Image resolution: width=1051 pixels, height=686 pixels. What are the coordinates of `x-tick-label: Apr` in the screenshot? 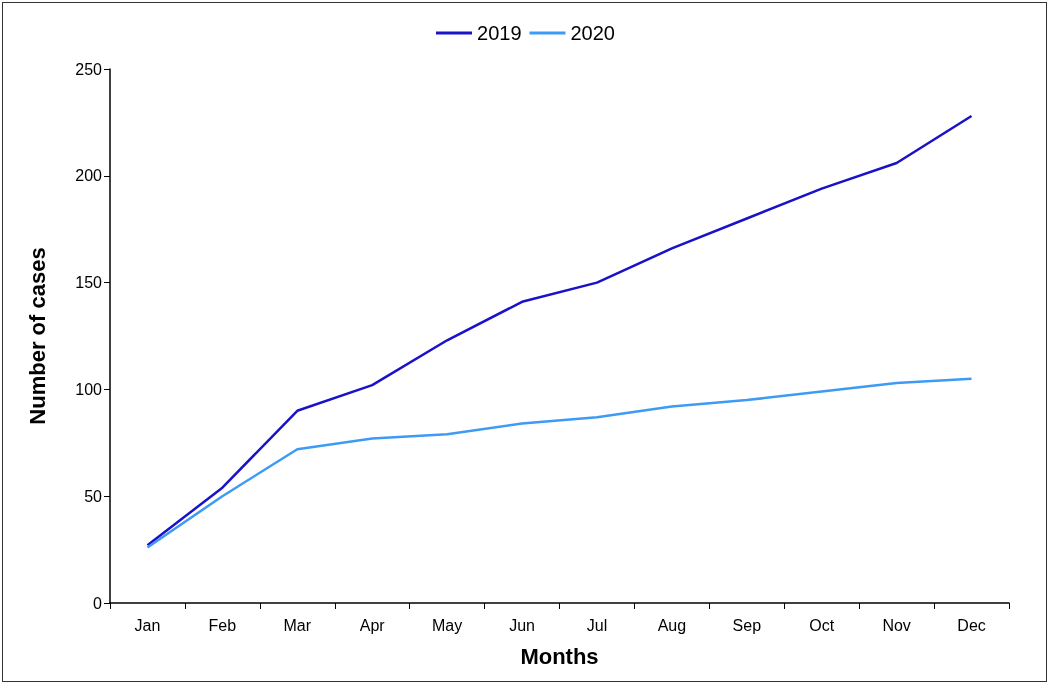 It's located at (372, 625).